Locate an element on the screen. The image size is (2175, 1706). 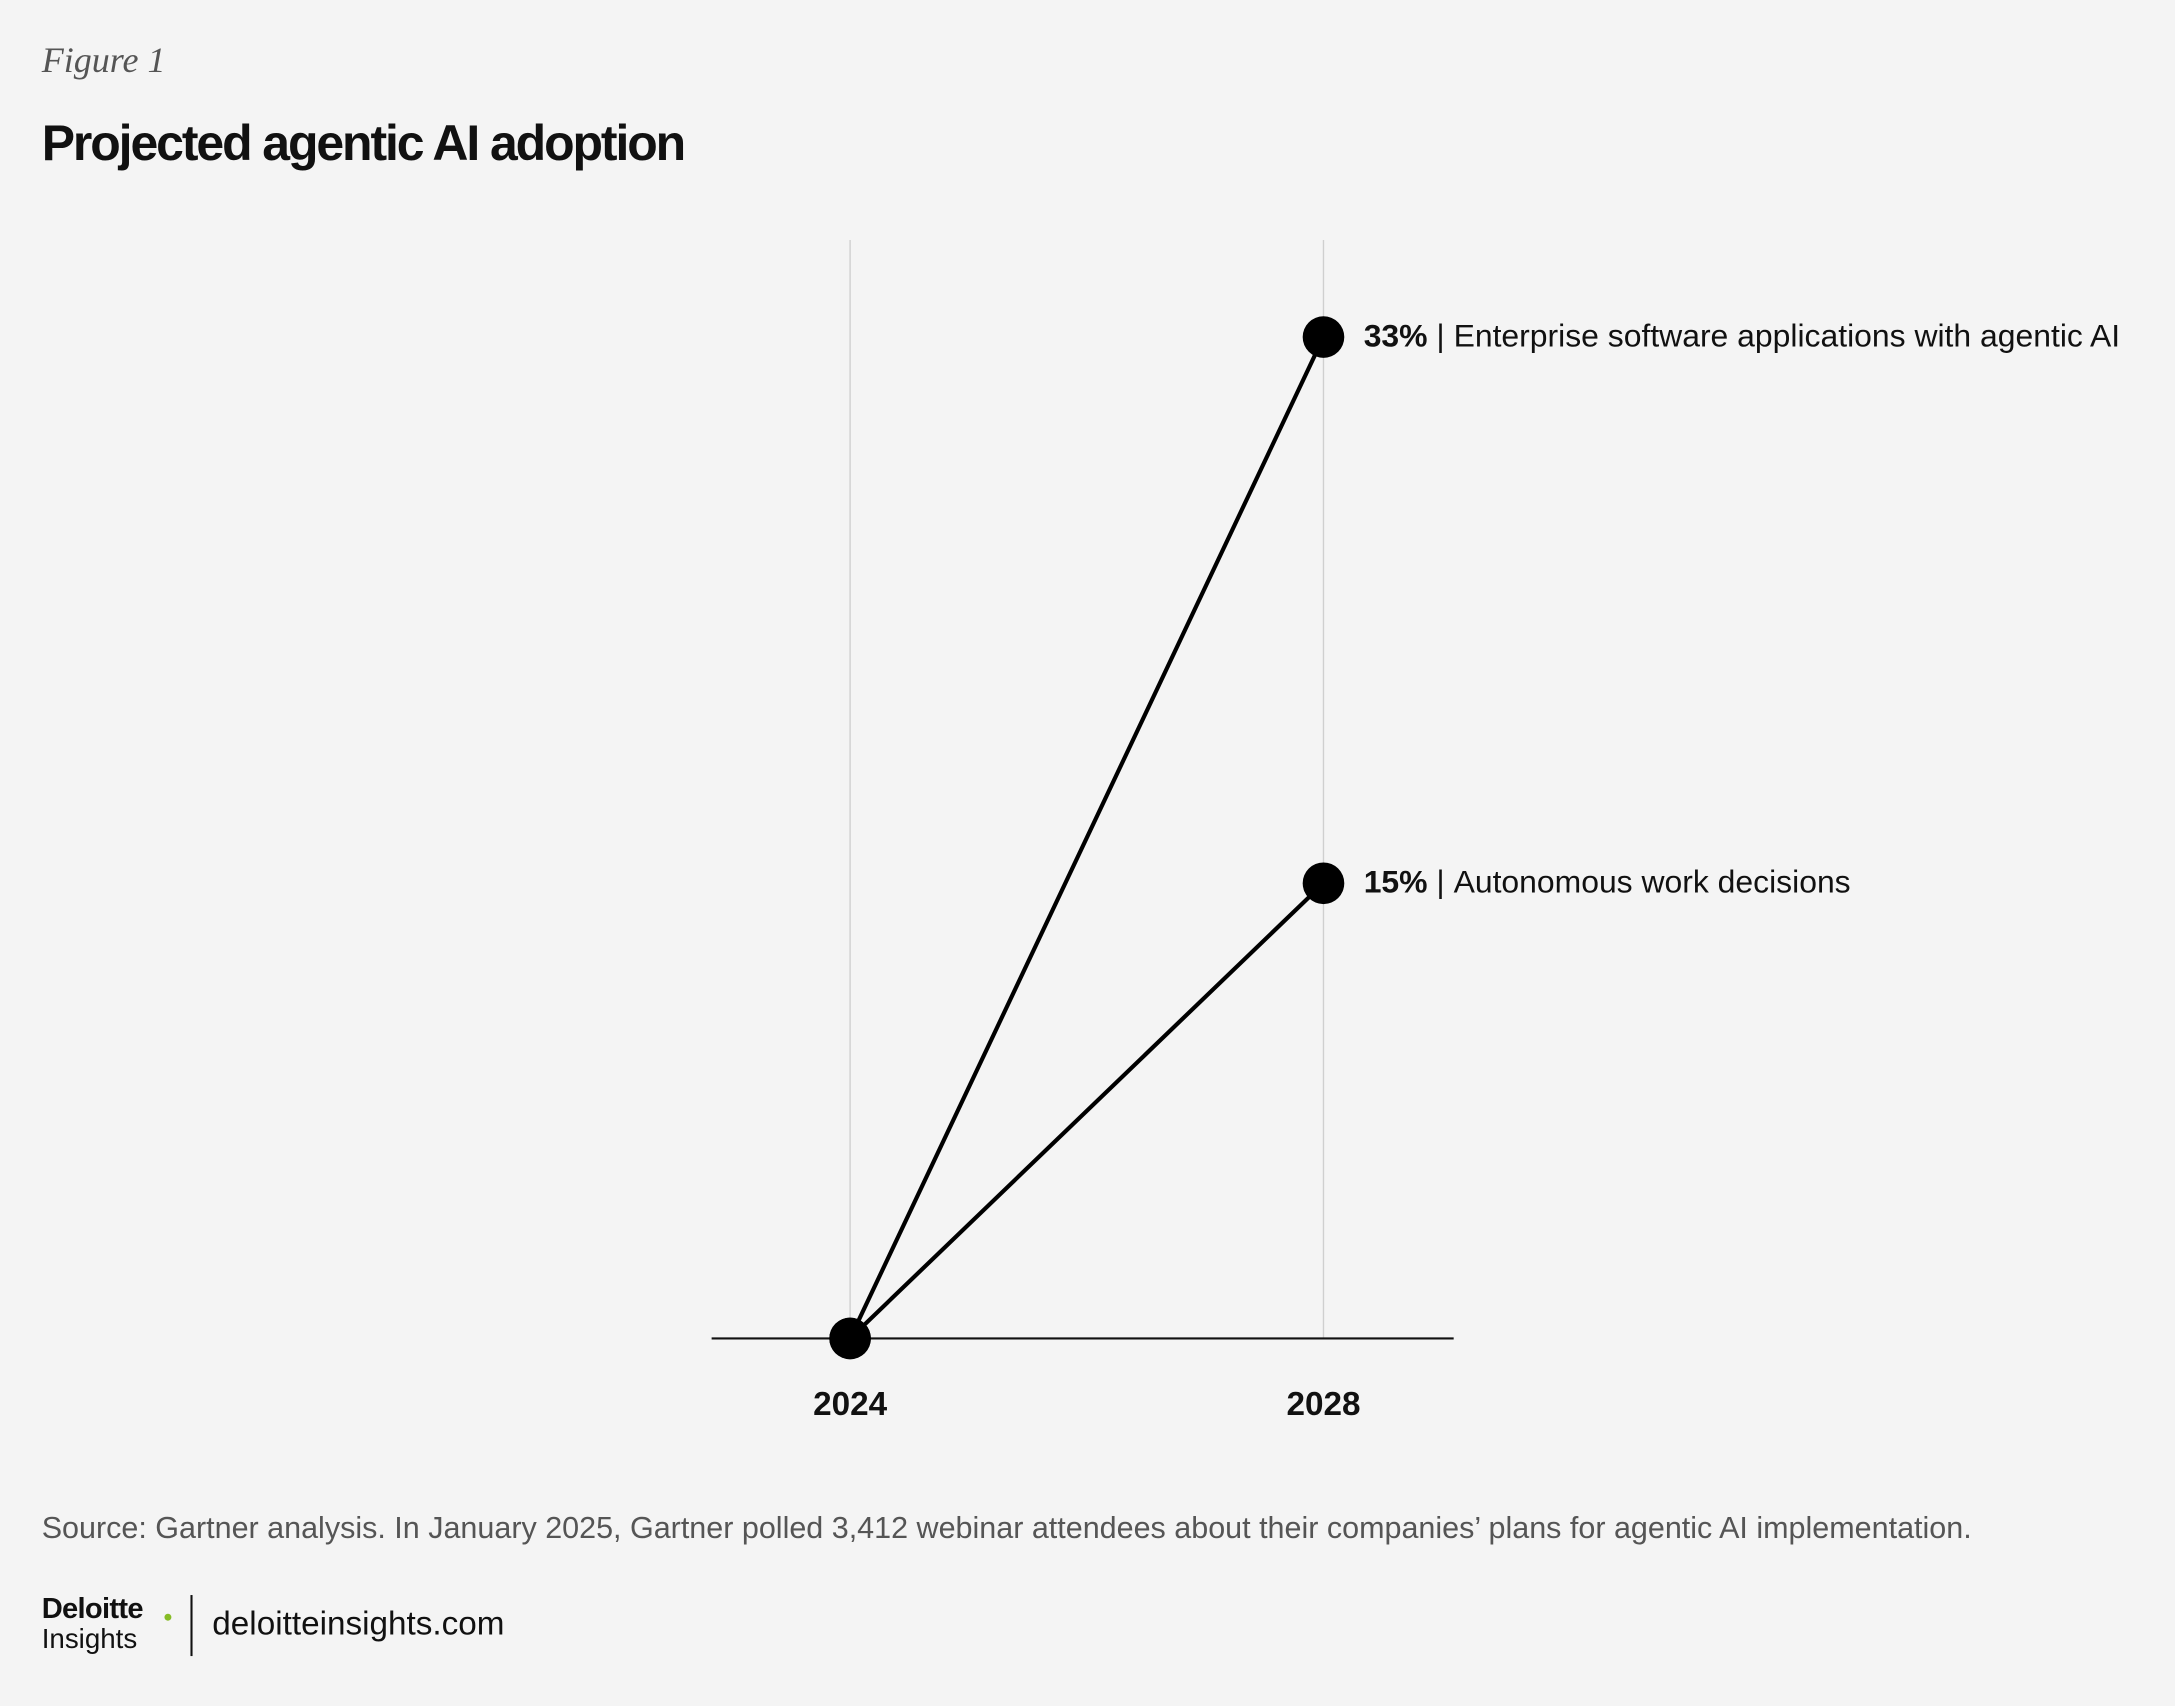
logo-name: Deloitte is located at coordinates (93, 1609).